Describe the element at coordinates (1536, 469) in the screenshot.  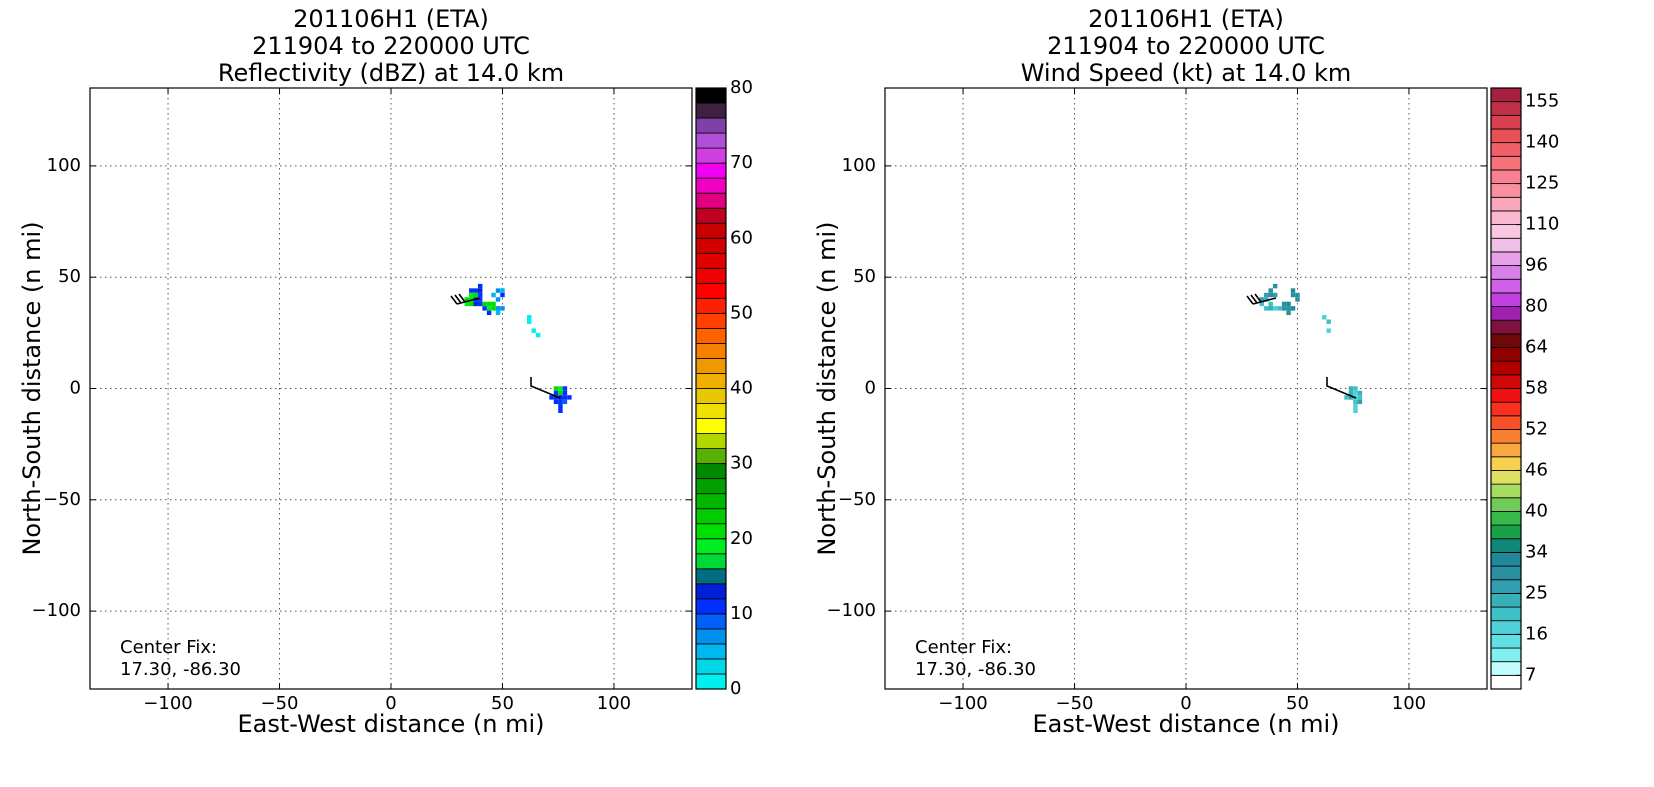
I see `colorbar-tick-label: 46` at that location.